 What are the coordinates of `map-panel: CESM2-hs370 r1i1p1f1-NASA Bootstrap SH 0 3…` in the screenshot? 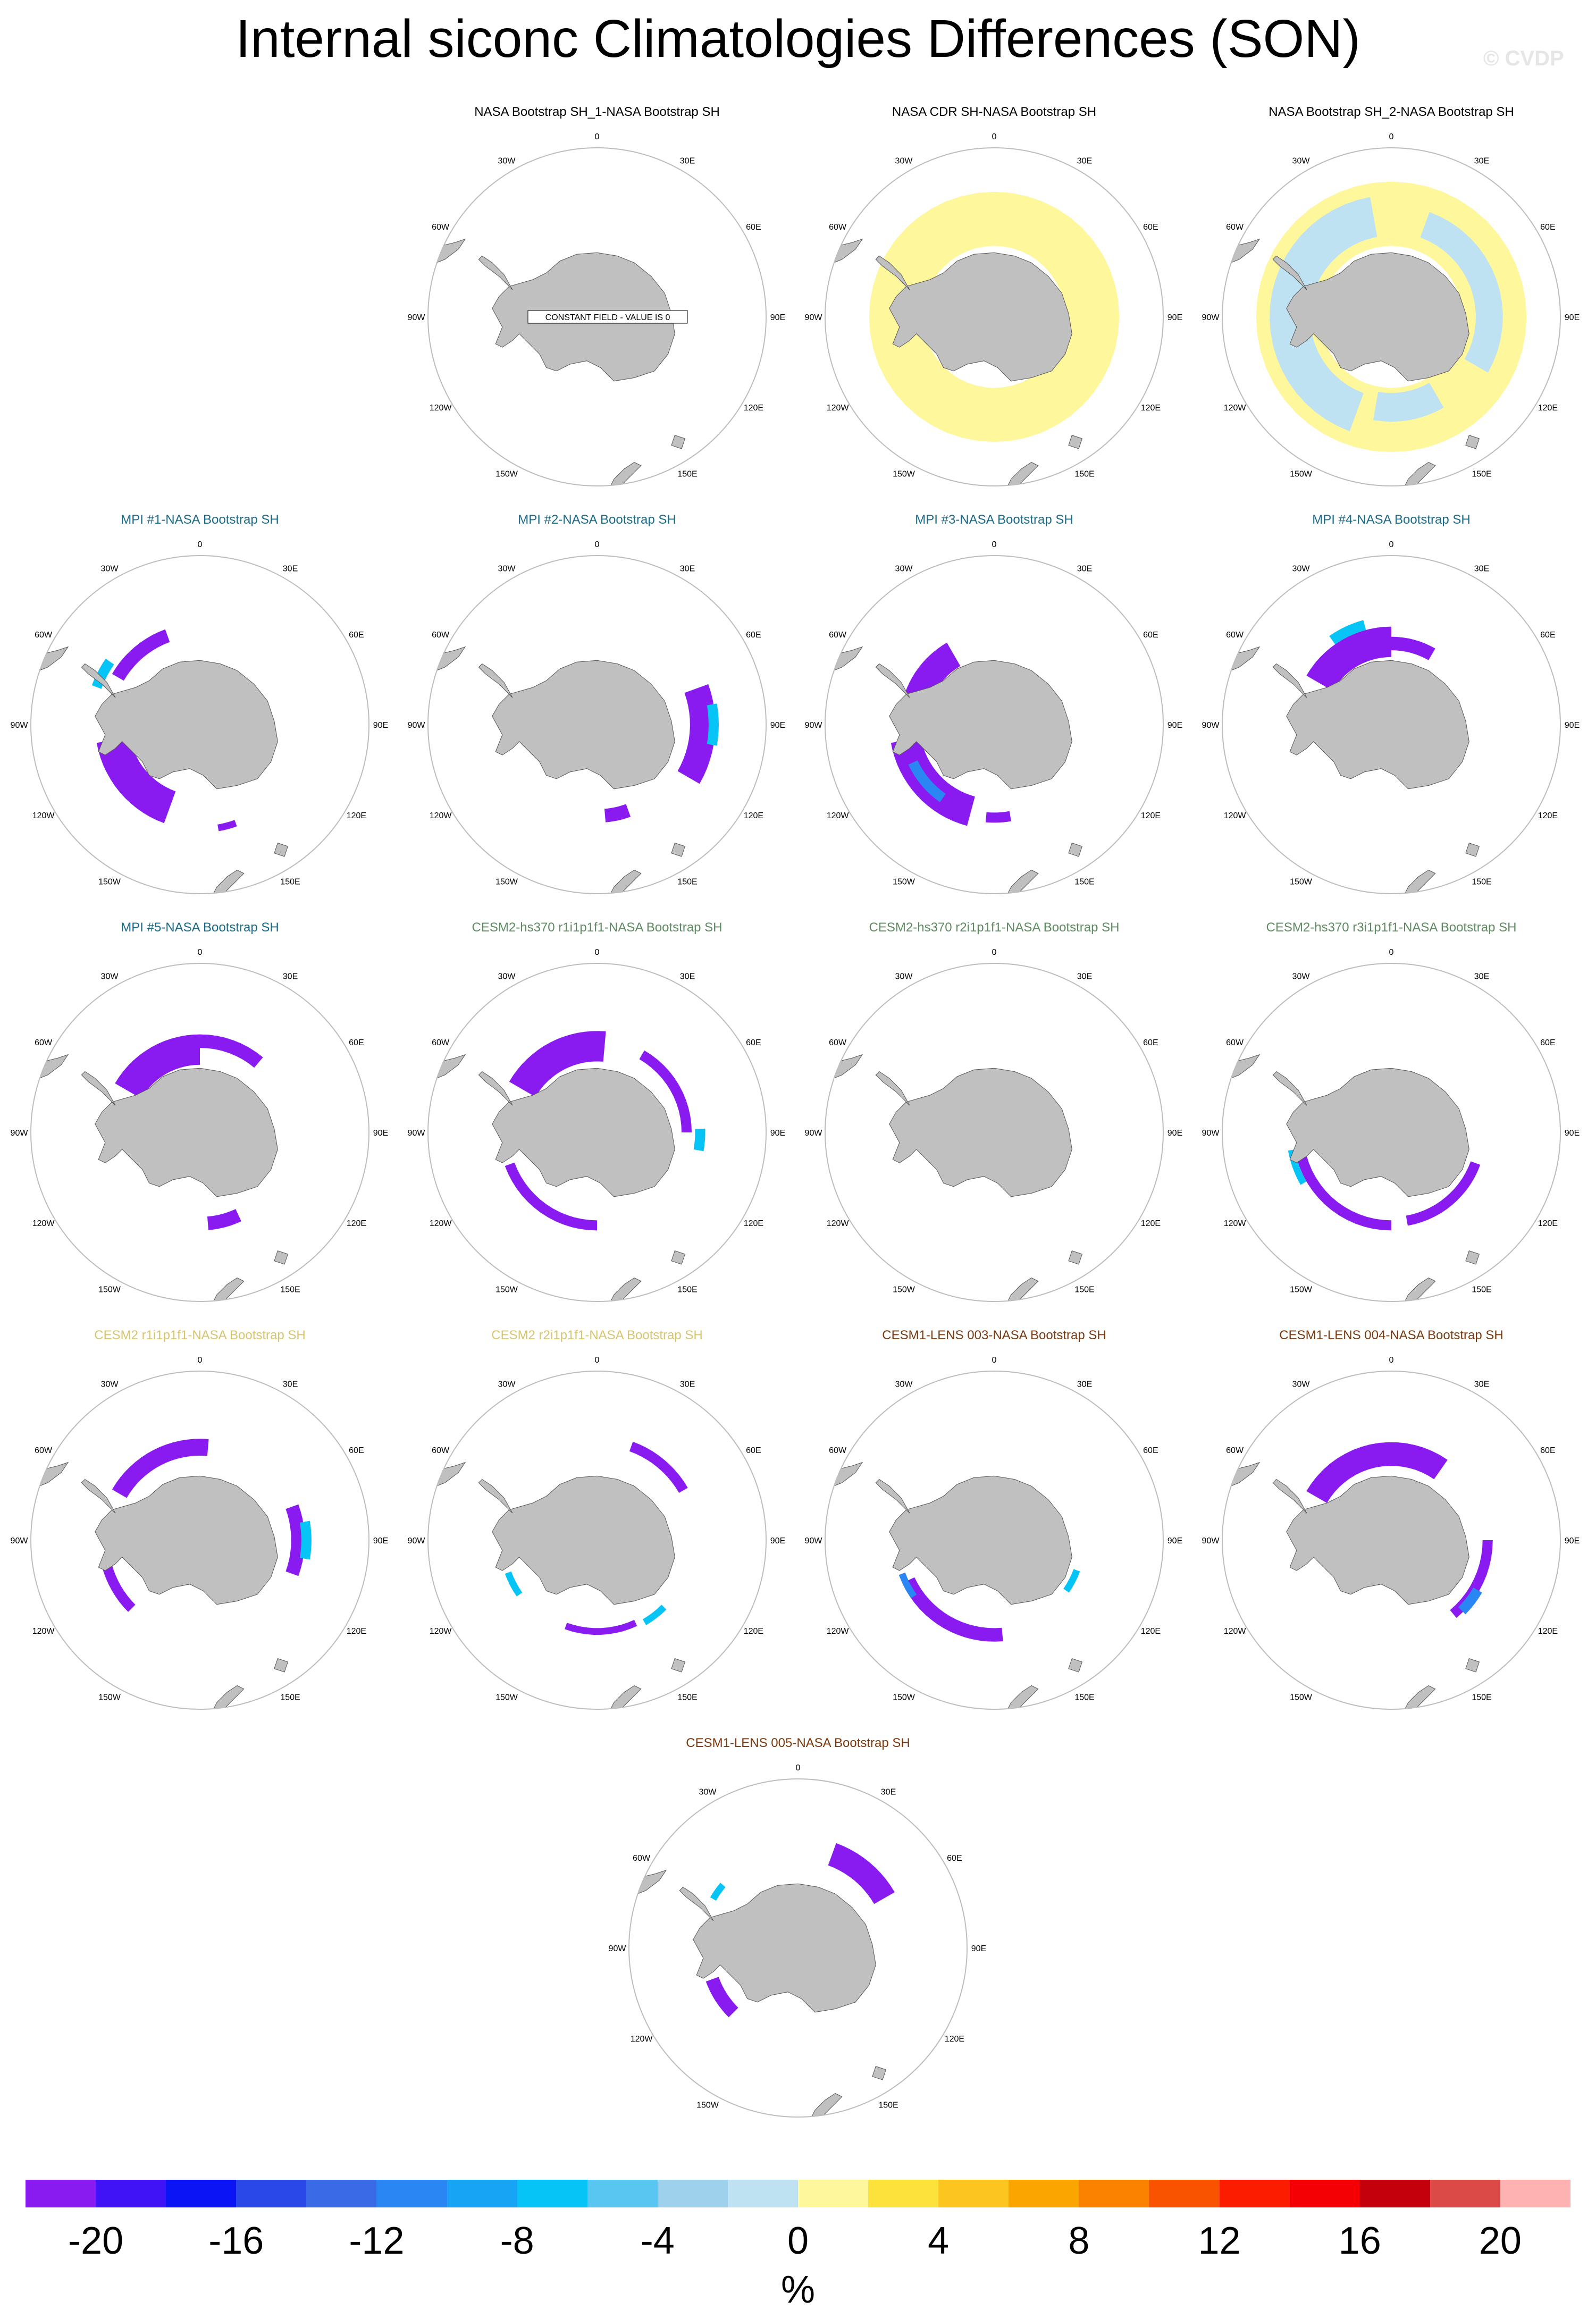 It's located at (597, 1111).